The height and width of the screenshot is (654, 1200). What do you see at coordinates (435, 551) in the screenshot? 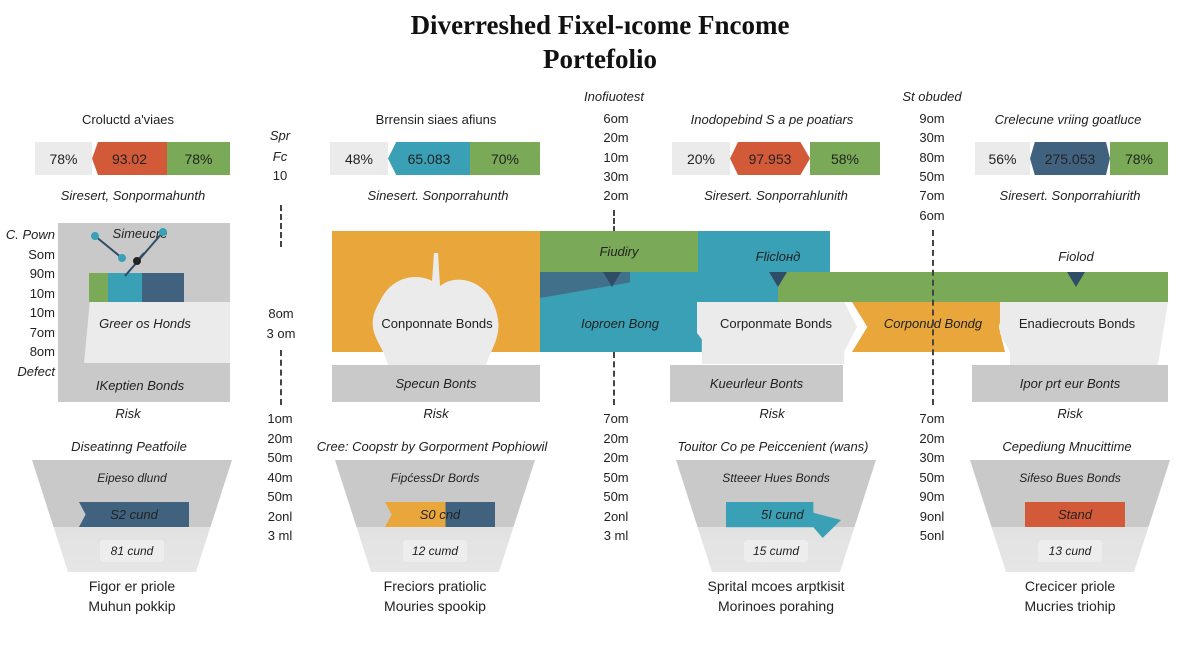
I see `funnel-inner-label: 12 cumd` at bounding box center [435, 551].